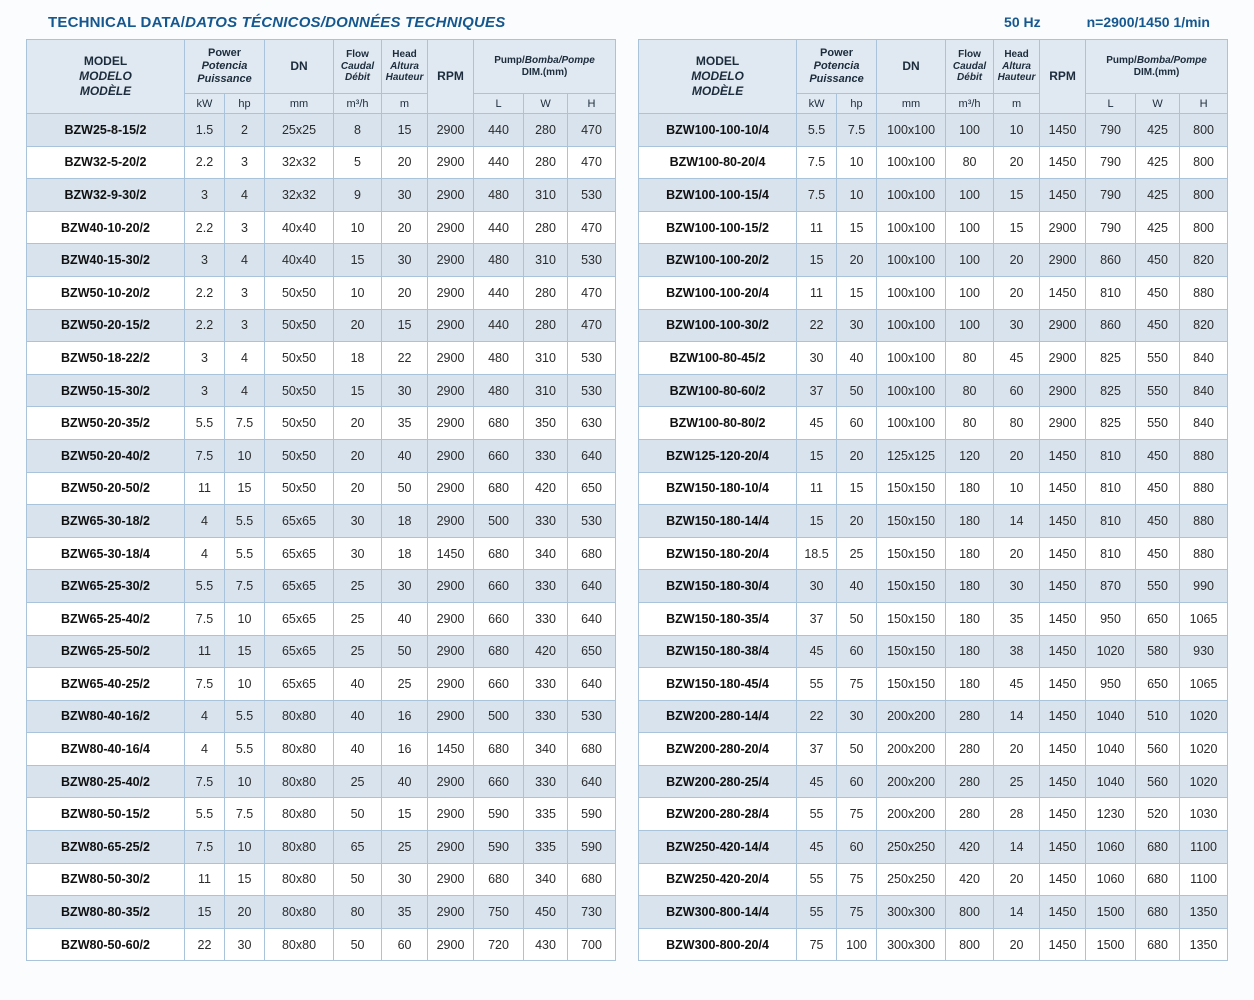  I want to click on model-cell: BZW80-65-25/2, so click(105, 847).